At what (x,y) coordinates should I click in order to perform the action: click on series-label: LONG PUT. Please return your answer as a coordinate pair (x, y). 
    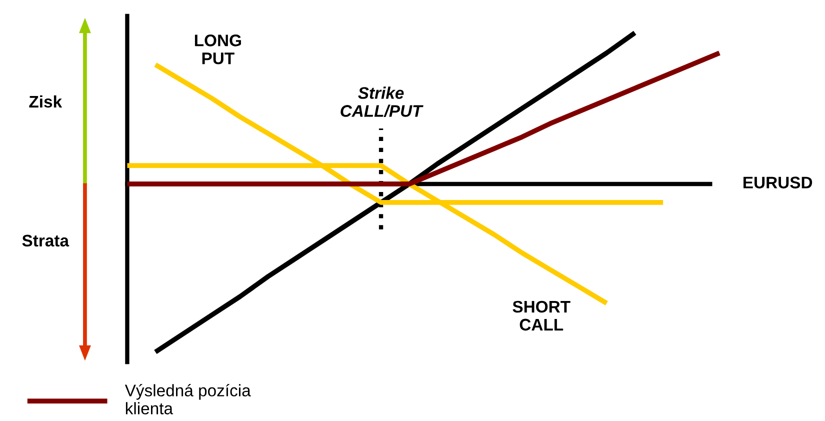
    Looking at the image, I should click on (217, 49).